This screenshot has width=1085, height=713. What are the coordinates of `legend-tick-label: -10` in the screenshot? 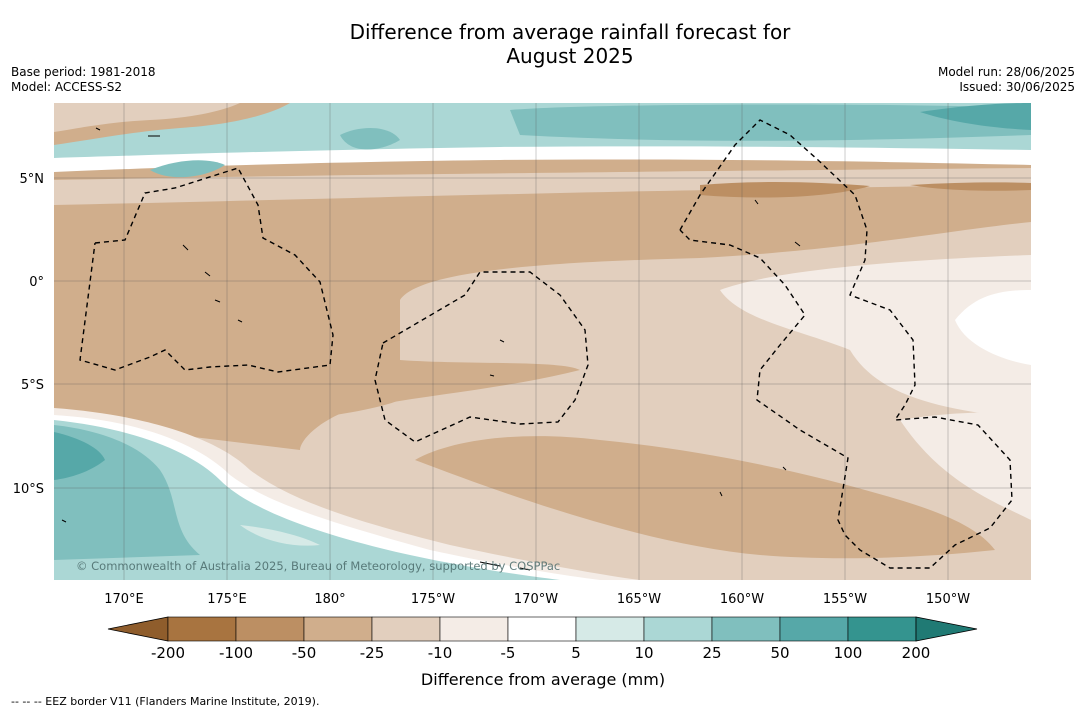 It's located at (440, 653).